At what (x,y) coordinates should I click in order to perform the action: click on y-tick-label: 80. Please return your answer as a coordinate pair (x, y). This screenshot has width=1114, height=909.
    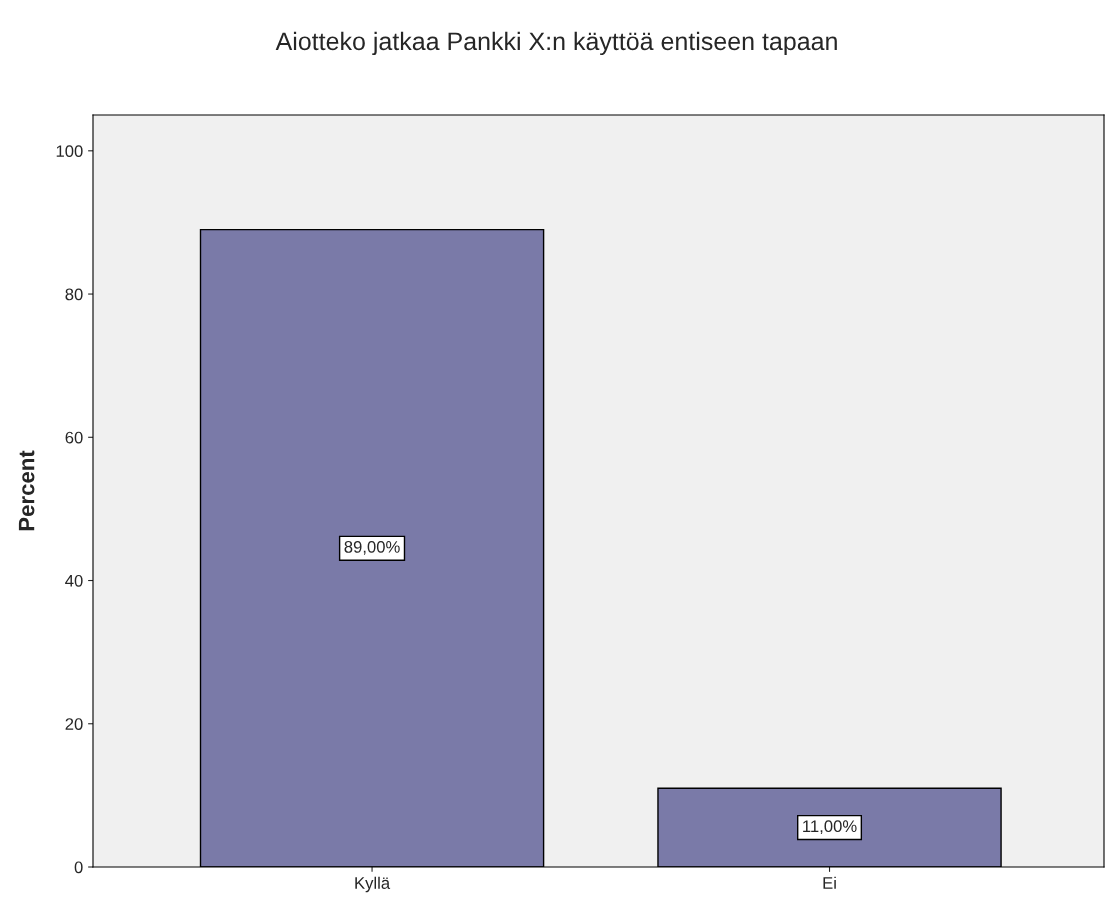
    Looking at the image, I should click on (74, 294).